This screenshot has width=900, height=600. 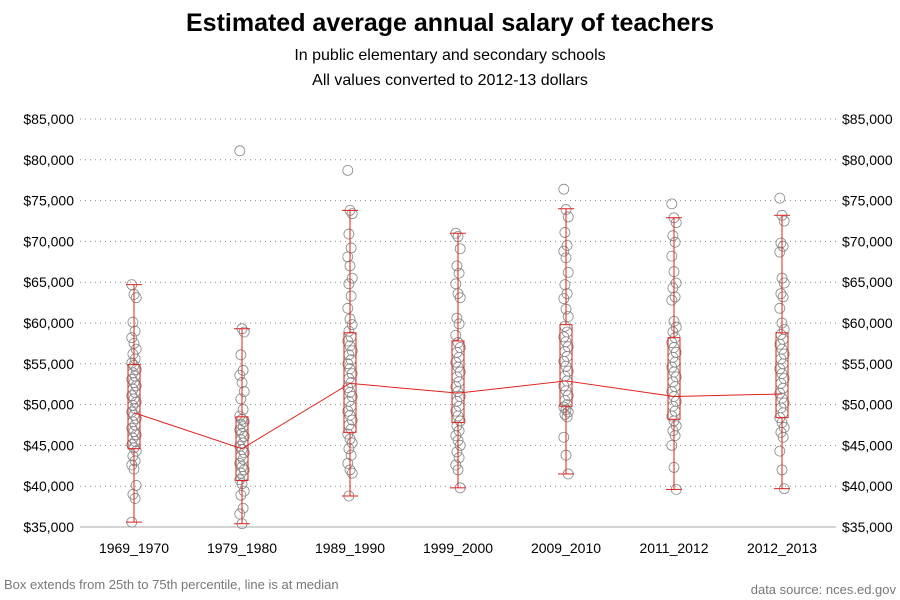 I want to click on x-tick-label: 2012_2013, so click(x=782, y=548).